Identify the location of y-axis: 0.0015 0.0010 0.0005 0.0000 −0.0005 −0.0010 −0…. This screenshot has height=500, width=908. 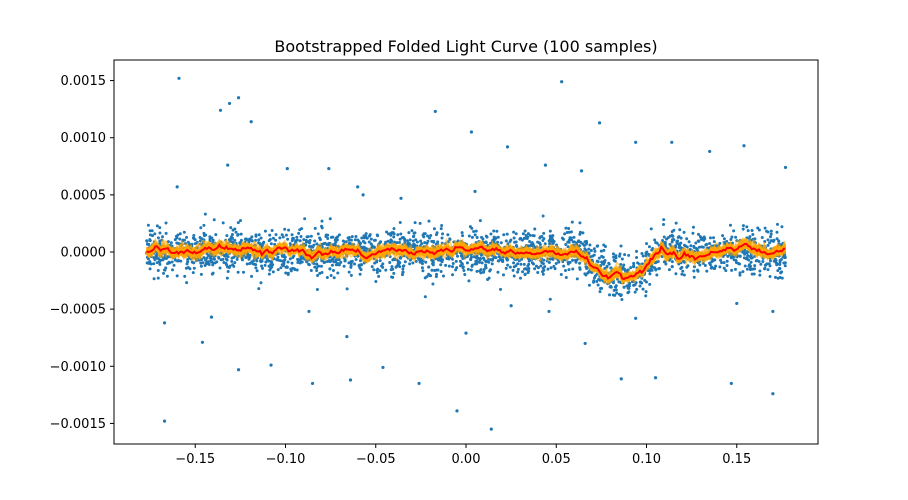
(82, 253).